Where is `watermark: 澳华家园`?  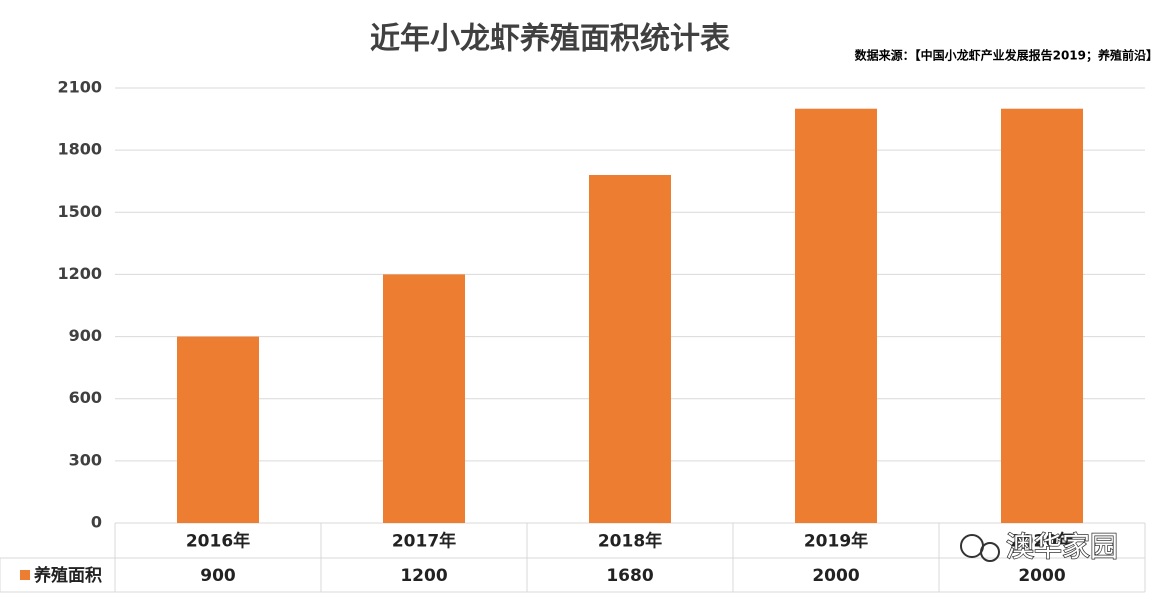 watermark: 澳华家园 is located at coordinates (1062, 546).